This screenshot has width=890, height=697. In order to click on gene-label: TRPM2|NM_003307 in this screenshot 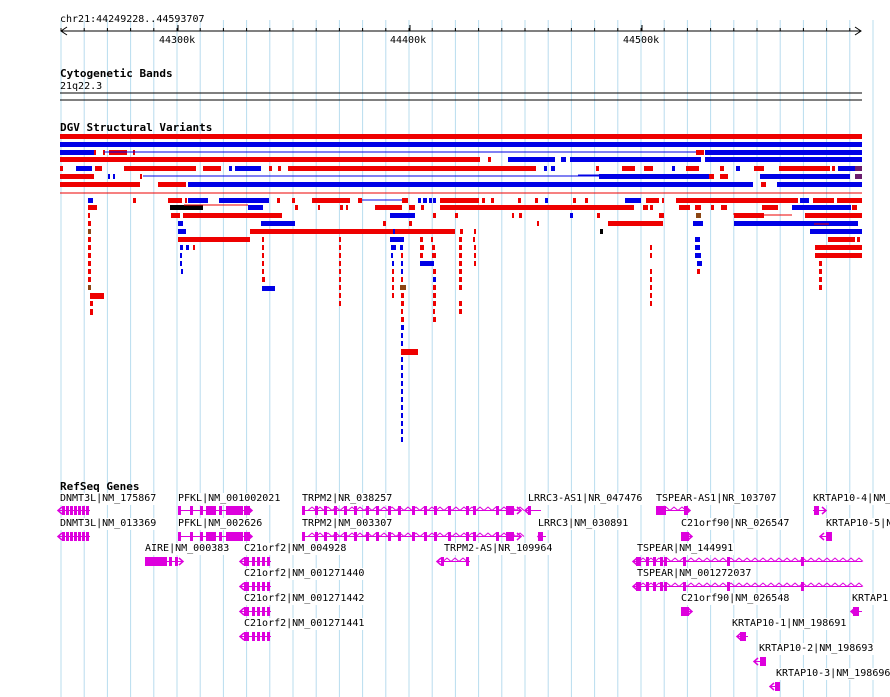, I will do `click(348, 524)`.